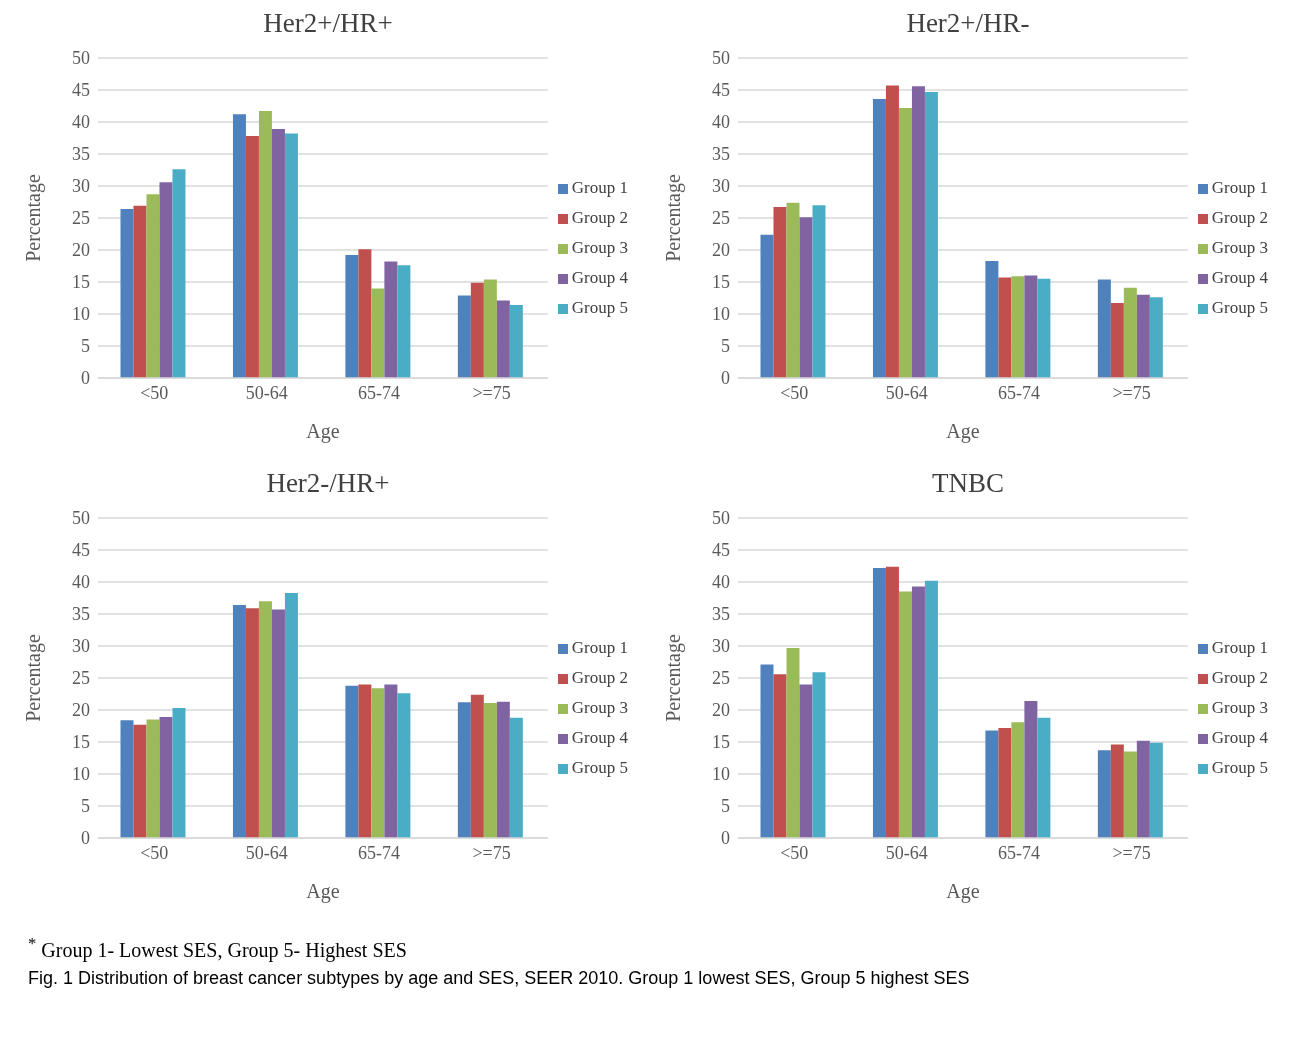 Image resolution: width=1293 pixels, height=1056 pixels. I want to click on legend-label: Group 4, so click(1239, 737).